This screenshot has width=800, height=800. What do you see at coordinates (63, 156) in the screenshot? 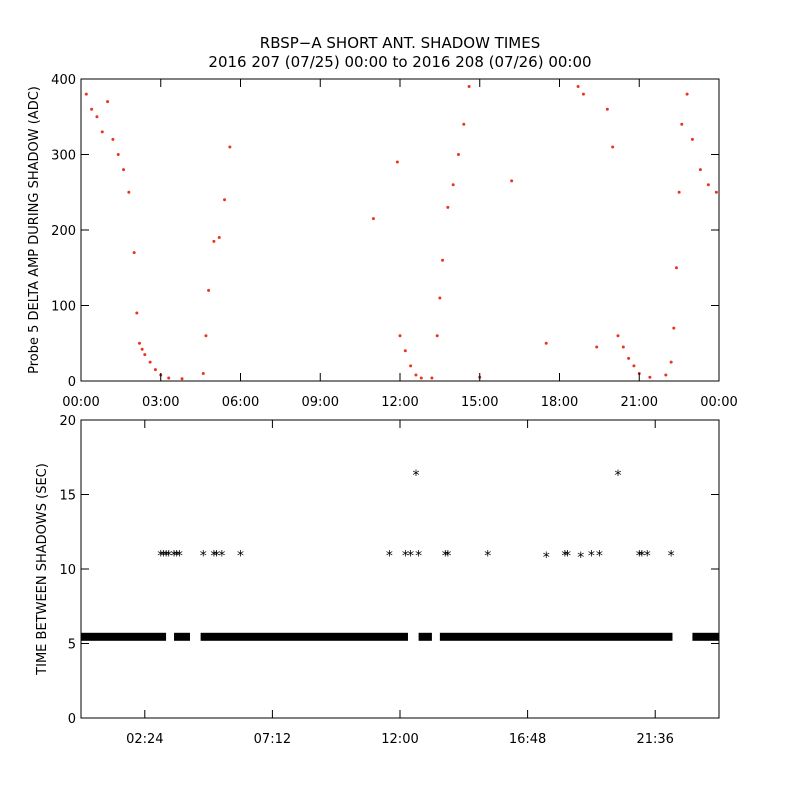
I see `top-y-tick-label: 300` at bounding box center [63, 156].